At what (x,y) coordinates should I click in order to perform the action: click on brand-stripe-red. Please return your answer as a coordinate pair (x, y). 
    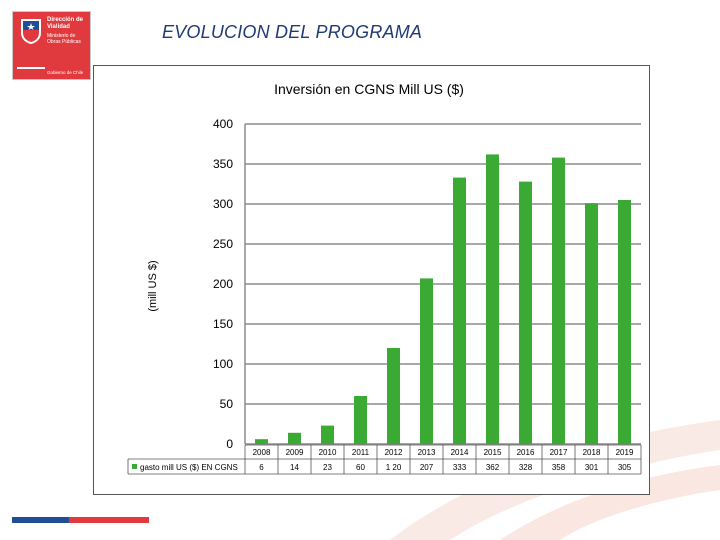
    Looking at the image, I should click on (109, 520).